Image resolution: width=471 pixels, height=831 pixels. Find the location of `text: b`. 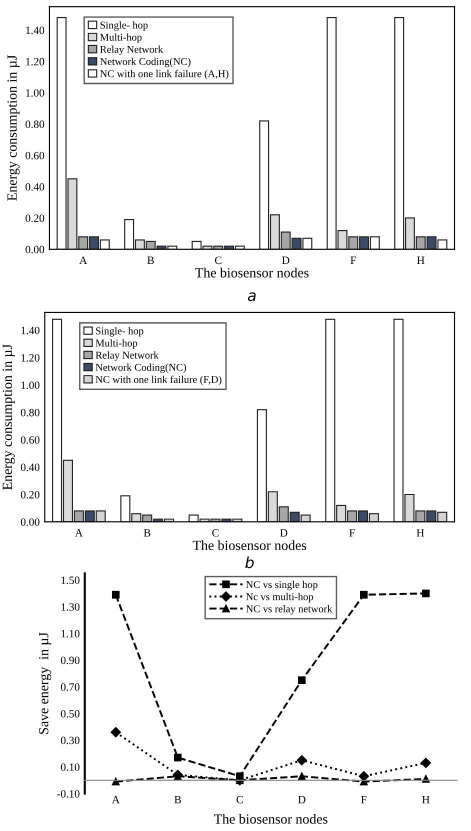

text: b is located at coordinates (249, 562).